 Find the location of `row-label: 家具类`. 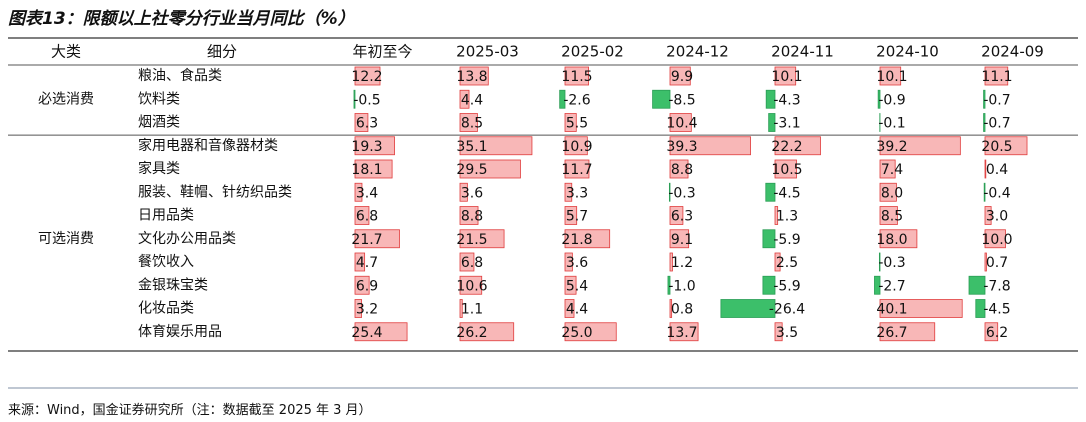

row-label: 家具类 is located at coordinates (159, 168).